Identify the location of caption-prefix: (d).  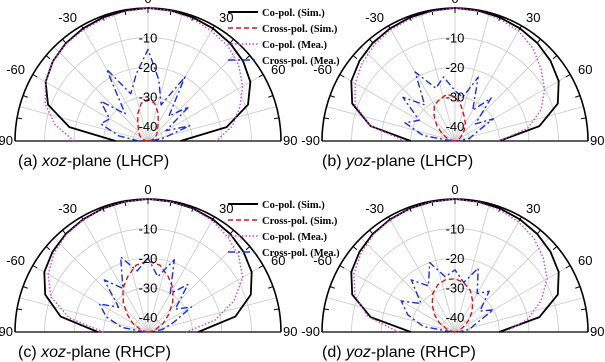
(334, 352).